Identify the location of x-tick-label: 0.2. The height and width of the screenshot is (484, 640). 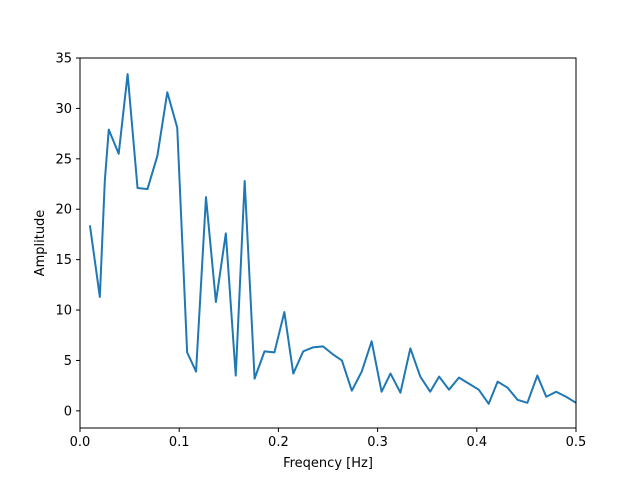
(278, 442).